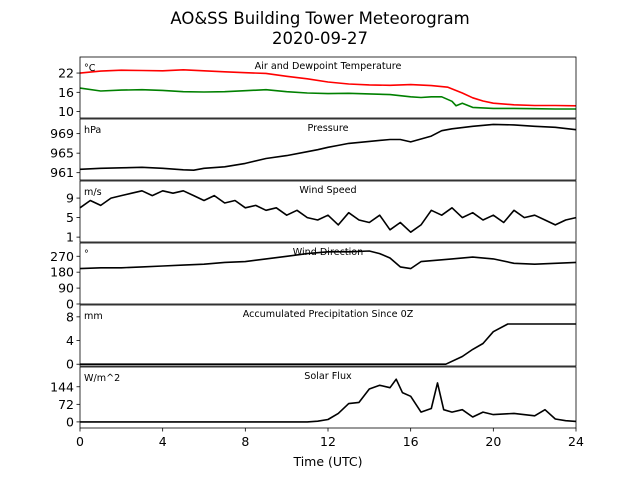 Image resolution: width=640 pixels, height=480 pixels. Describe the element at coordinates (70, 340) in the screenshot. I see `y-tick-label: 4` at that location.